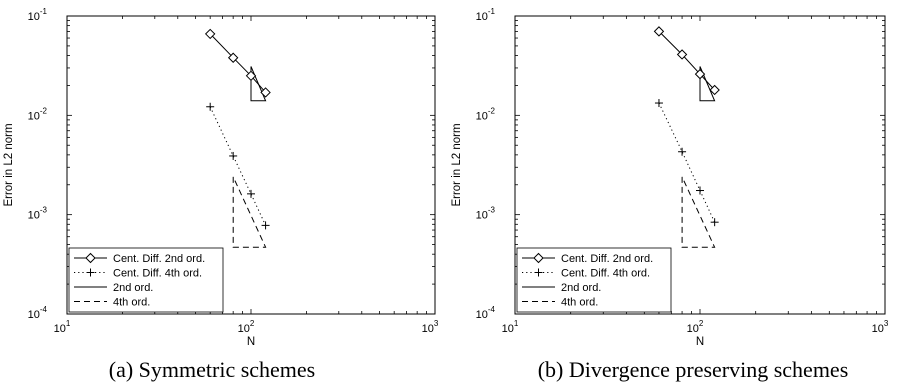  I want to click on panel-caption: (a) Symmetric schemes, so click(212, 369).